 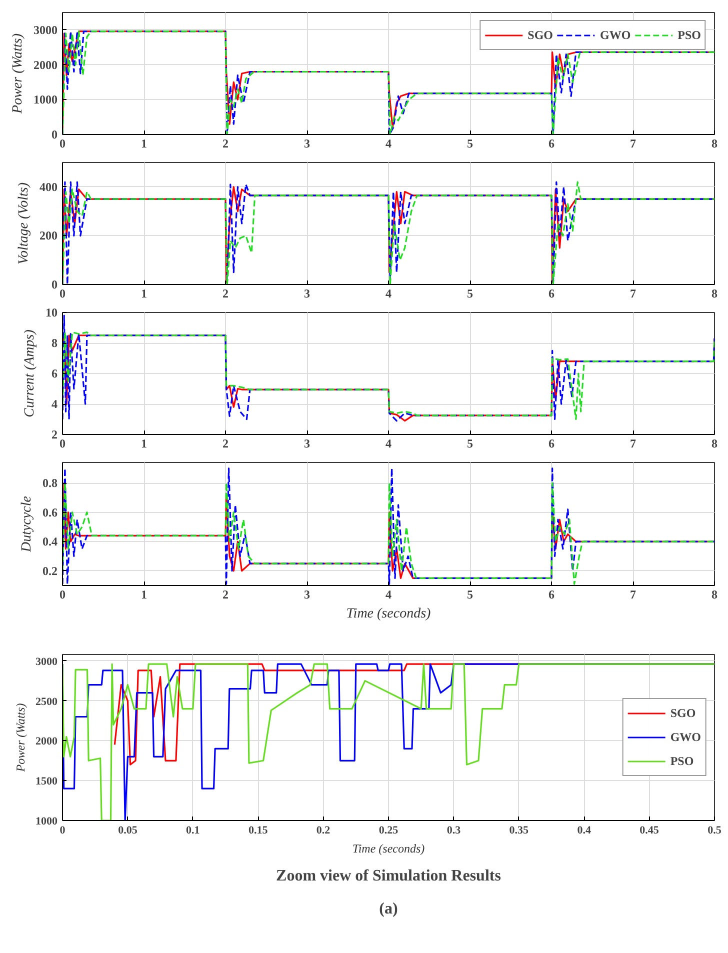 What do you see at coordinates (388, 830) in the screenshot?
I see `x-tick-label: 0.25` at bounding box center [388, 830].